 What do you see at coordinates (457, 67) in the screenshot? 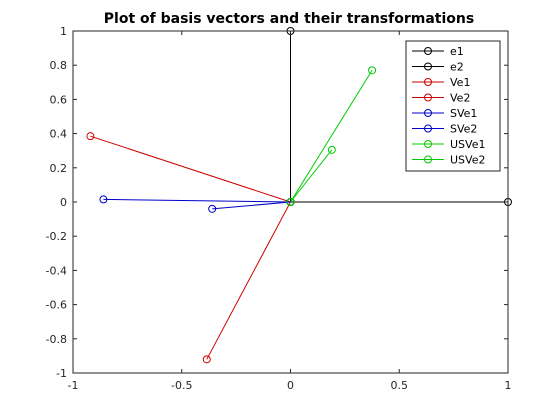
I see `legend-label: e2` at bounding box center [457, 67].